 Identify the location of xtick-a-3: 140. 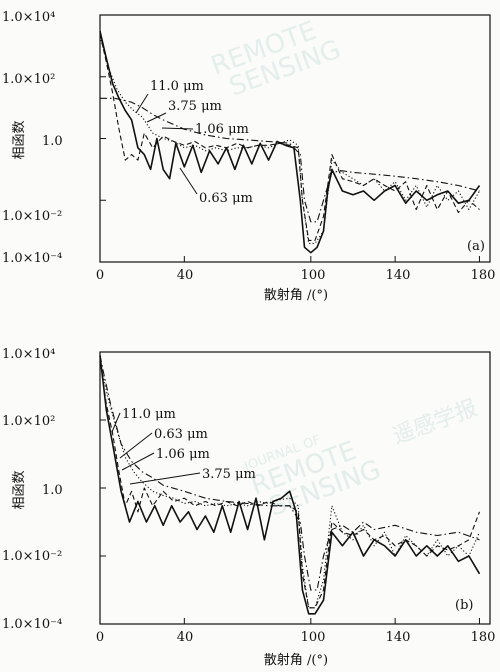
(398, 275).